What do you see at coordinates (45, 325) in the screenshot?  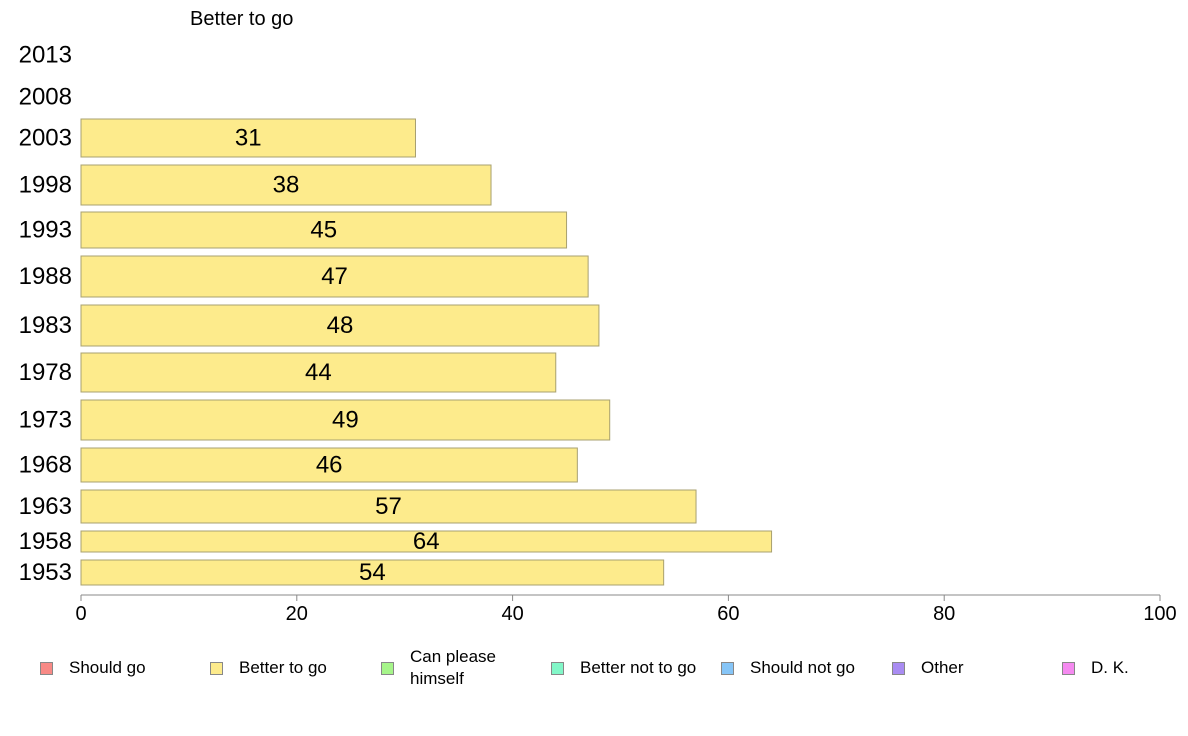 I see `y-tick-label: 1983` at bounding box center [45, 325].